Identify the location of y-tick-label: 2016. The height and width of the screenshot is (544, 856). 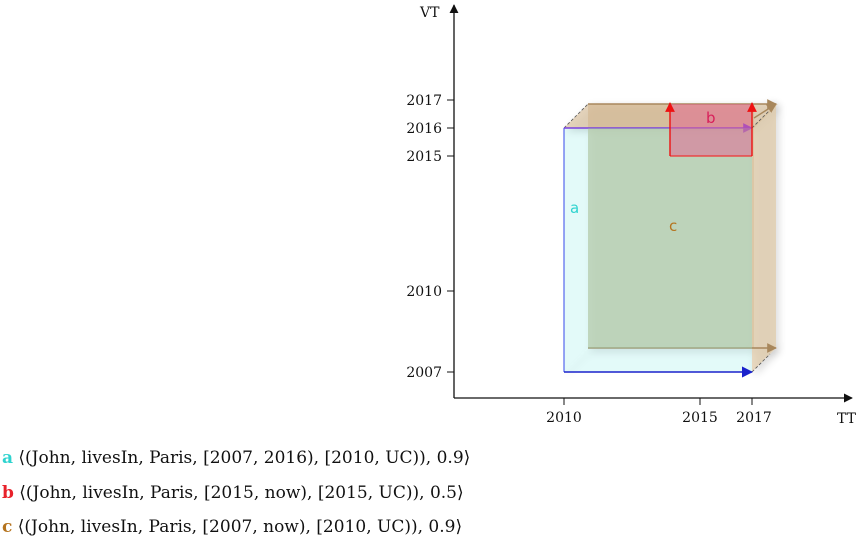
(424, 129).